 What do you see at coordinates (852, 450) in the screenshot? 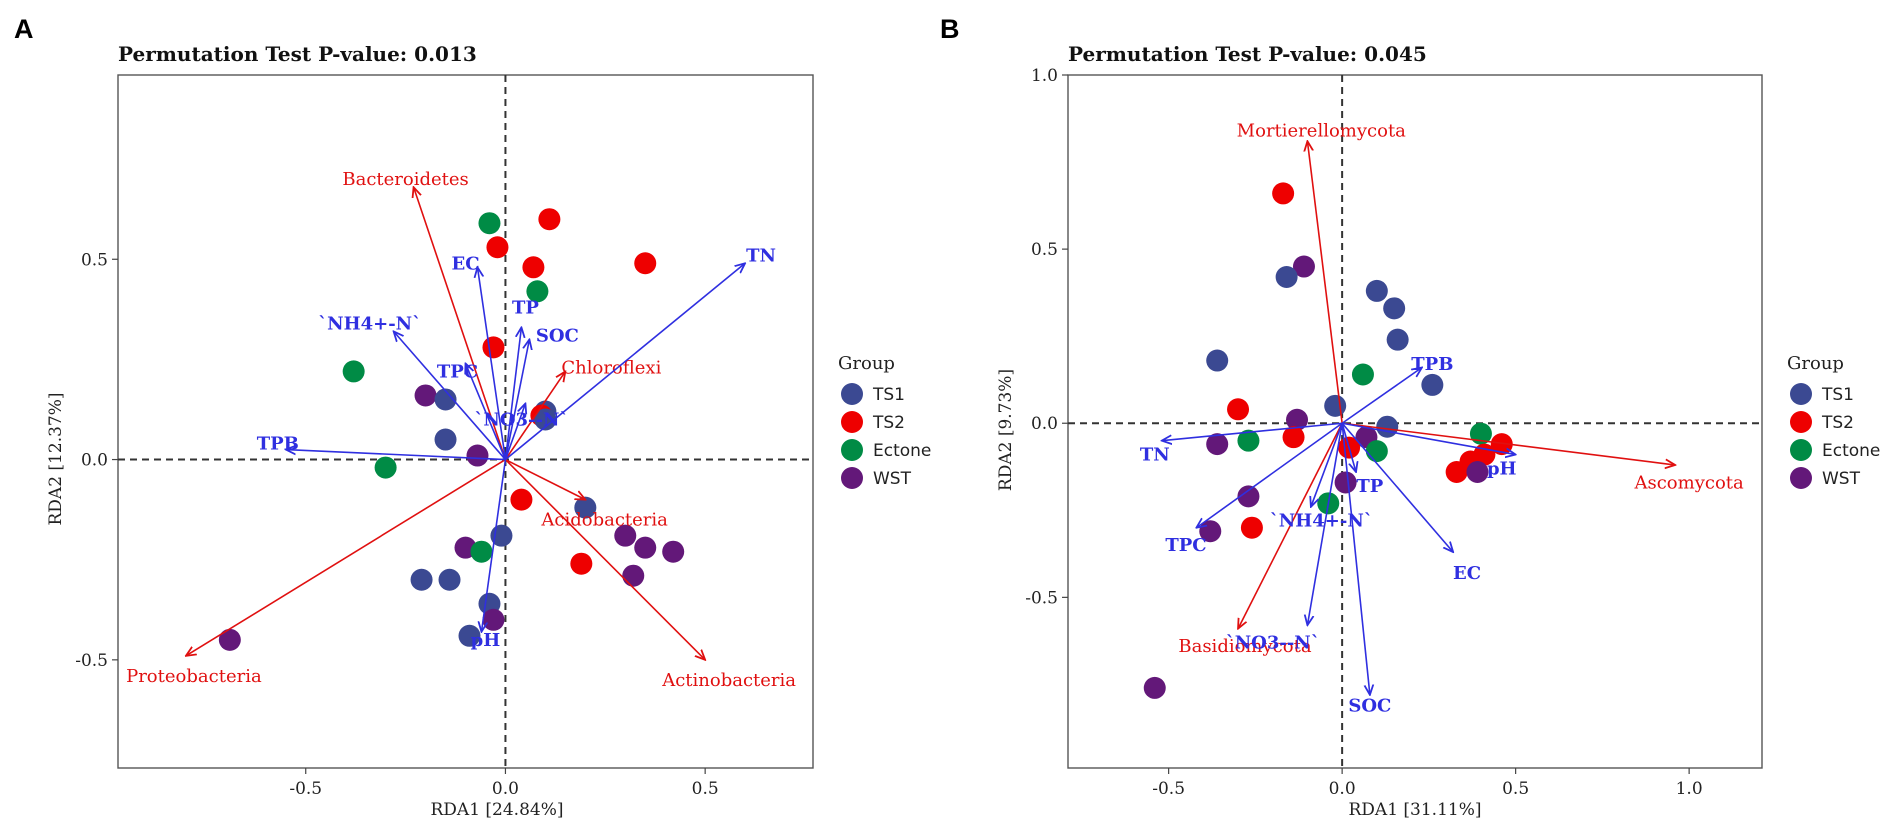
I see `legend-swatch-ectone-a` at bounding box center [852, 450].